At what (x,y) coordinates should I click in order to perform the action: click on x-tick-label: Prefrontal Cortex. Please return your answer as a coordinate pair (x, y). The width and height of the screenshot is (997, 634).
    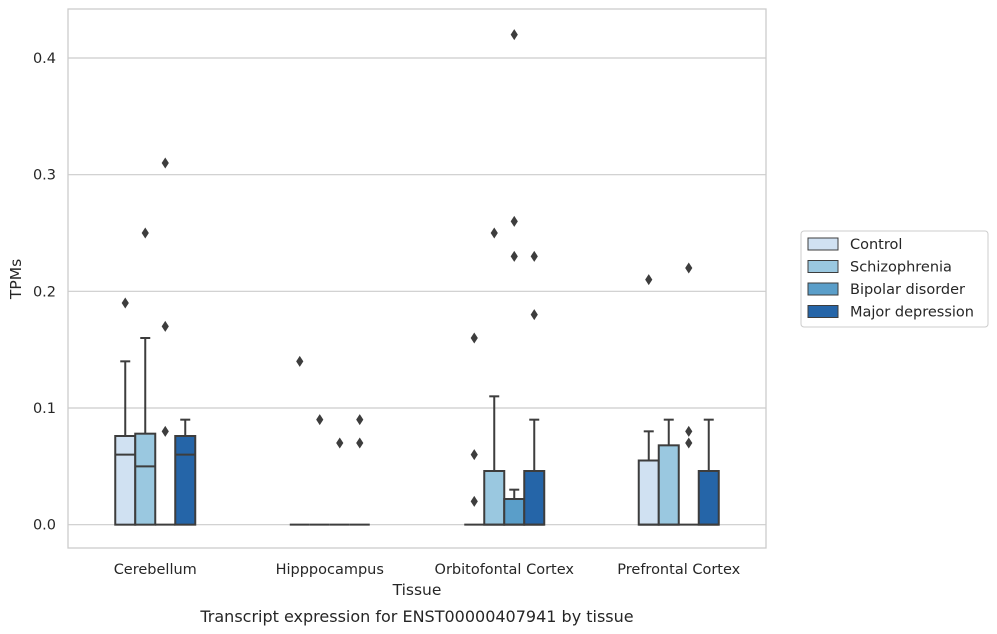
    Looking at the image, I should click on (678, 570).